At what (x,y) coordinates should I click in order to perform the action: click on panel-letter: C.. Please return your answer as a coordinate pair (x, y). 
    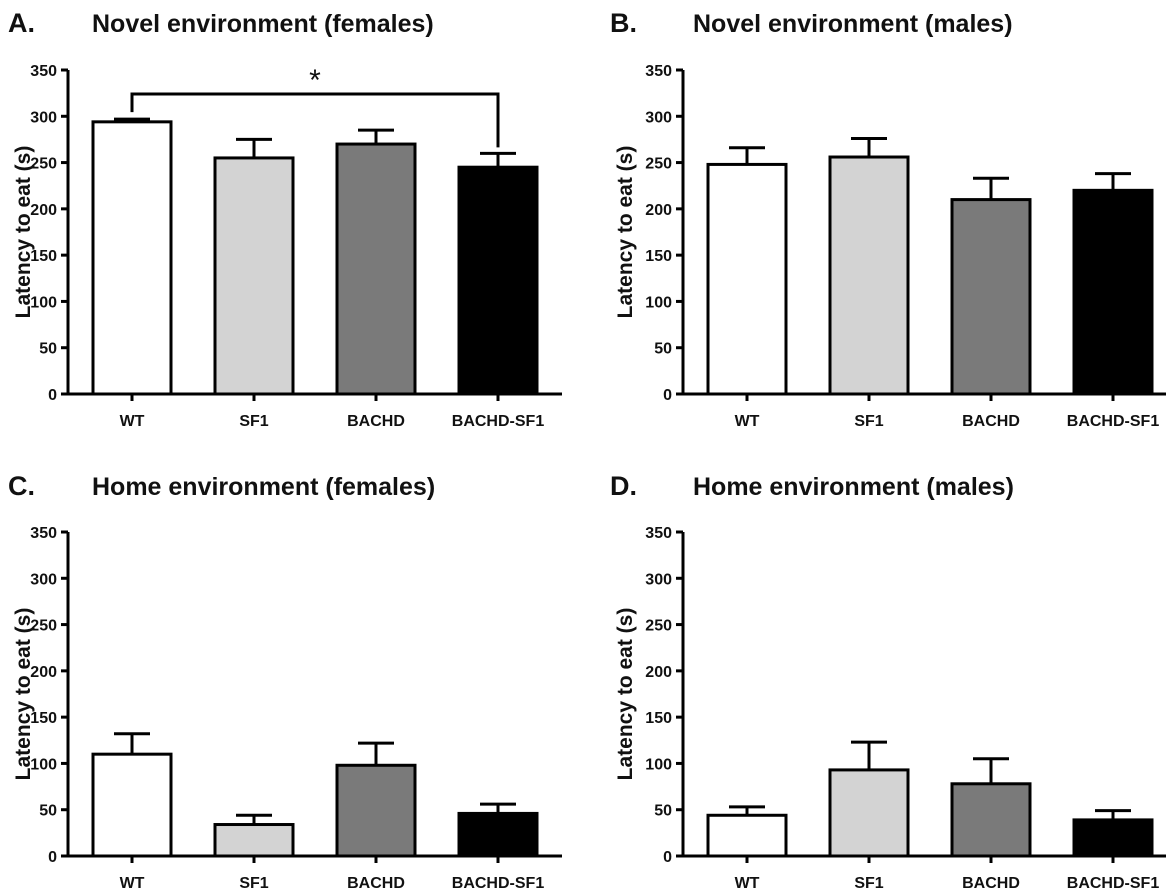
    Looking at the image, I should click on (21, 486).